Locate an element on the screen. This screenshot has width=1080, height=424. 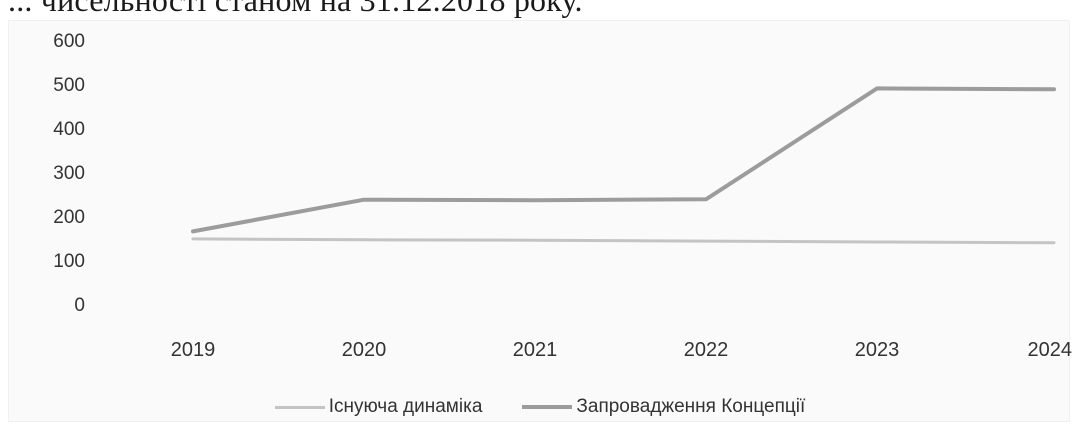
y-tick-label: 200 is located at coordinates (69, 217).